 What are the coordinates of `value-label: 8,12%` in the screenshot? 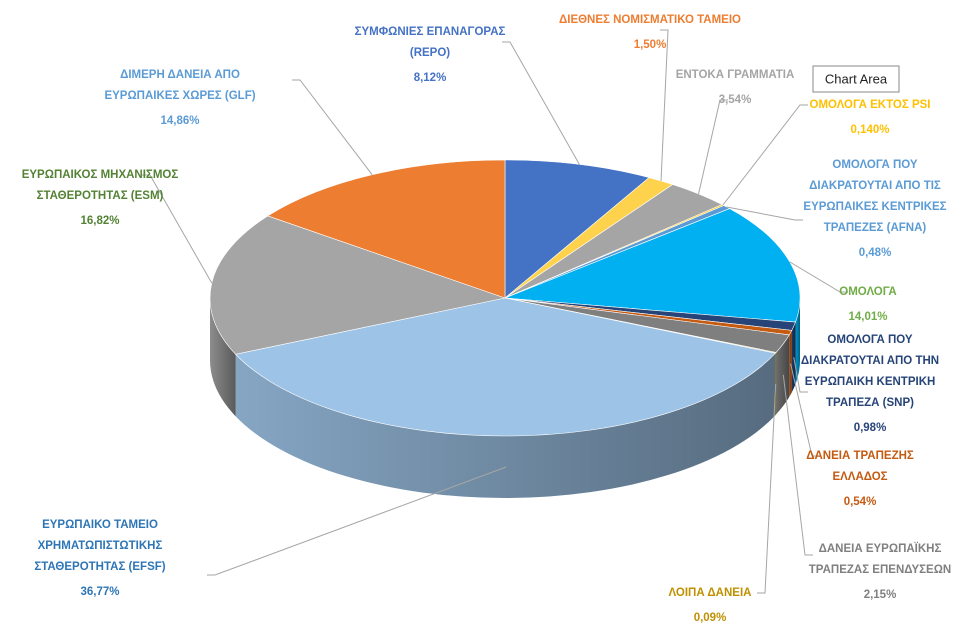 It's located at (430, 78).